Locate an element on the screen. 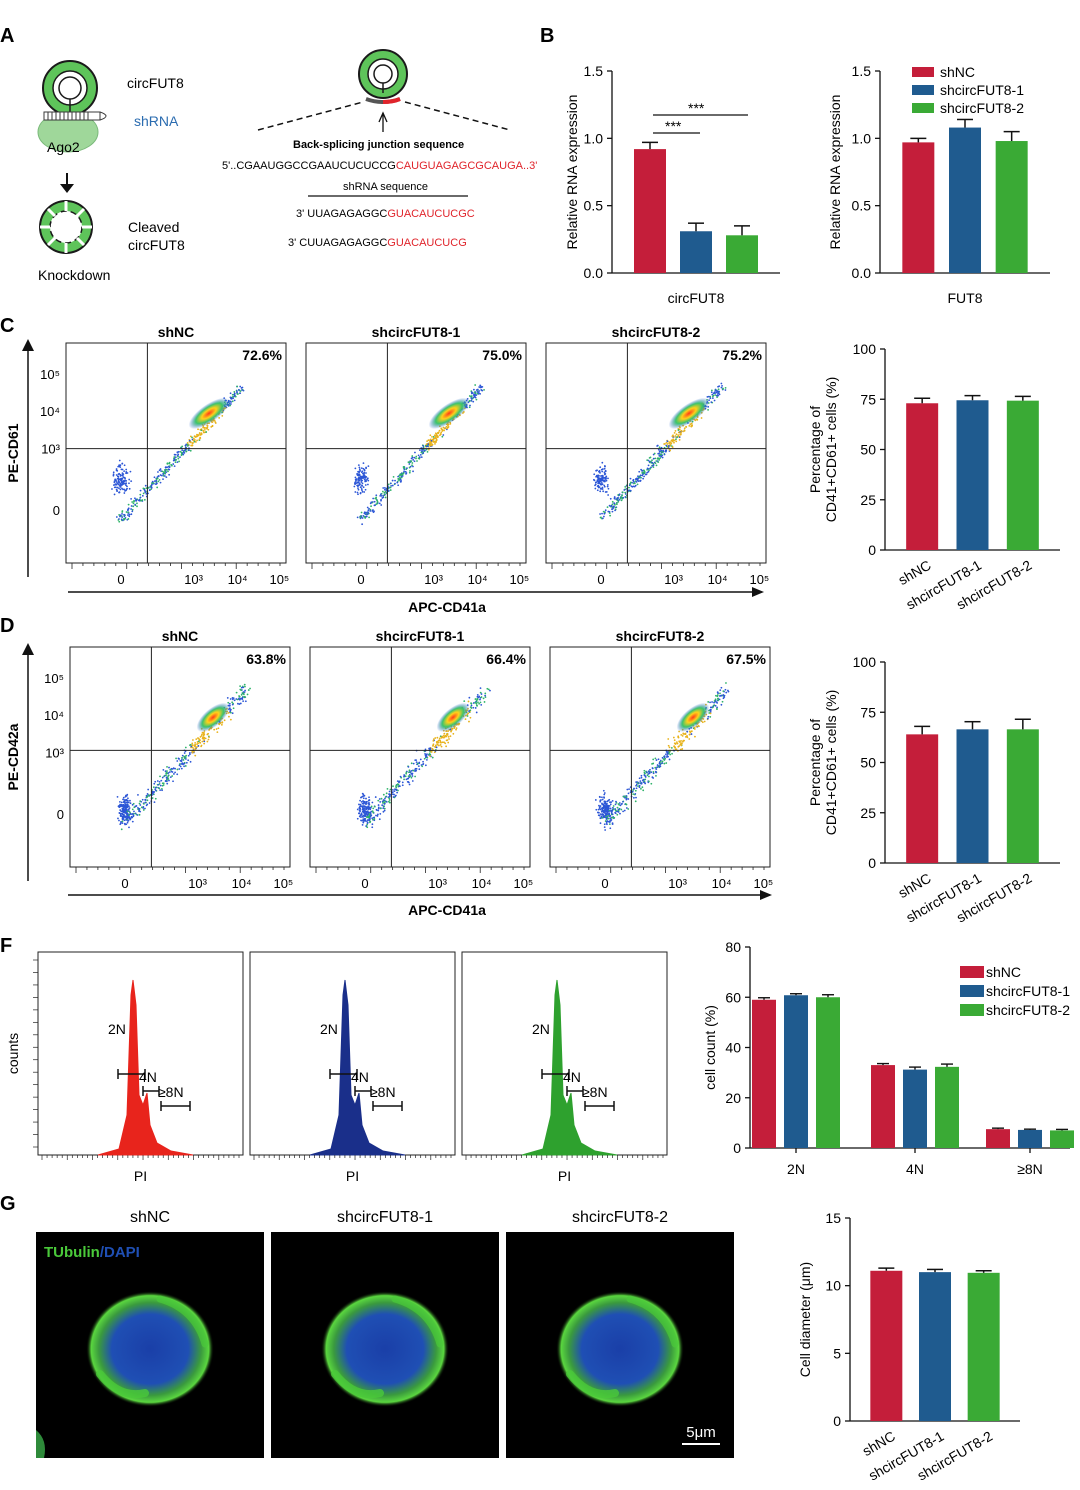  sig-label-2: *** is located at coordinates (696, 108).